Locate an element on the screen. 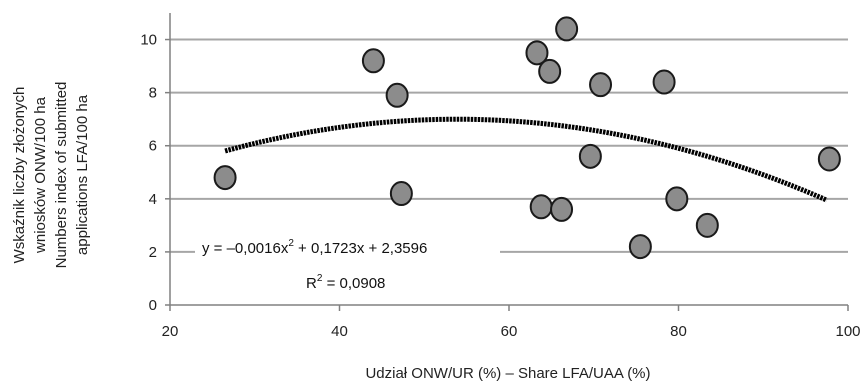  y-axis-title-line-2: wniosków ONW/100 ha is located at coordinates (40, 175).